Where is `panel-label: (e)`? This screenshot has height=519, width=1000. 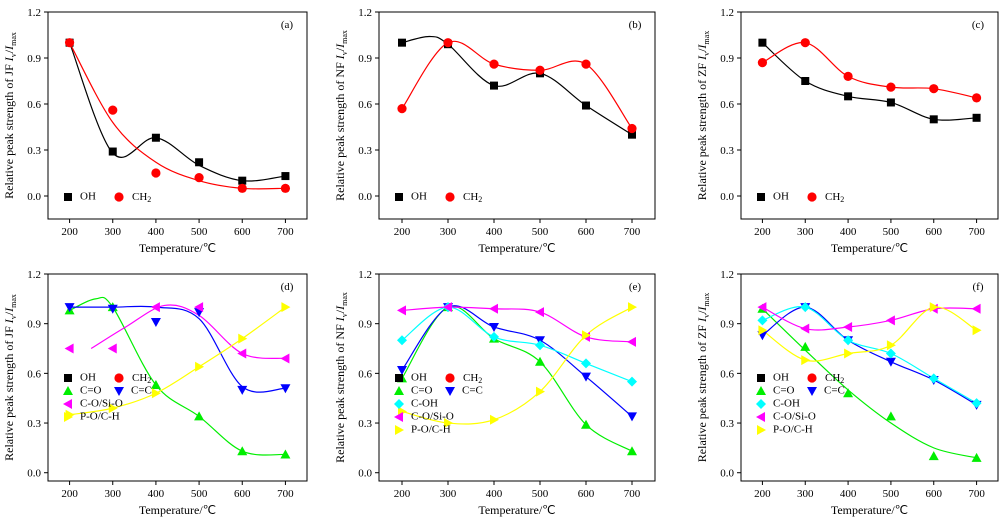
panel-label: (e) is located at coordinates (635, 287).